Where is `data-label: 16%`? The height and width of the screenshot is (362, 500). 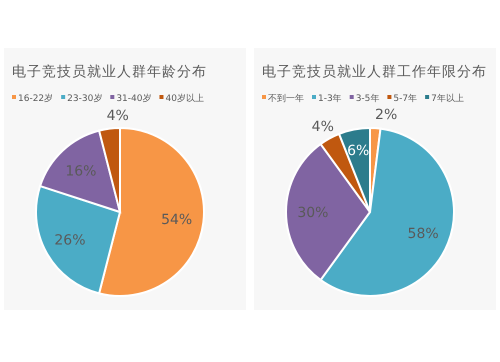 data-label: 16% is located at coordinates (80, 171).